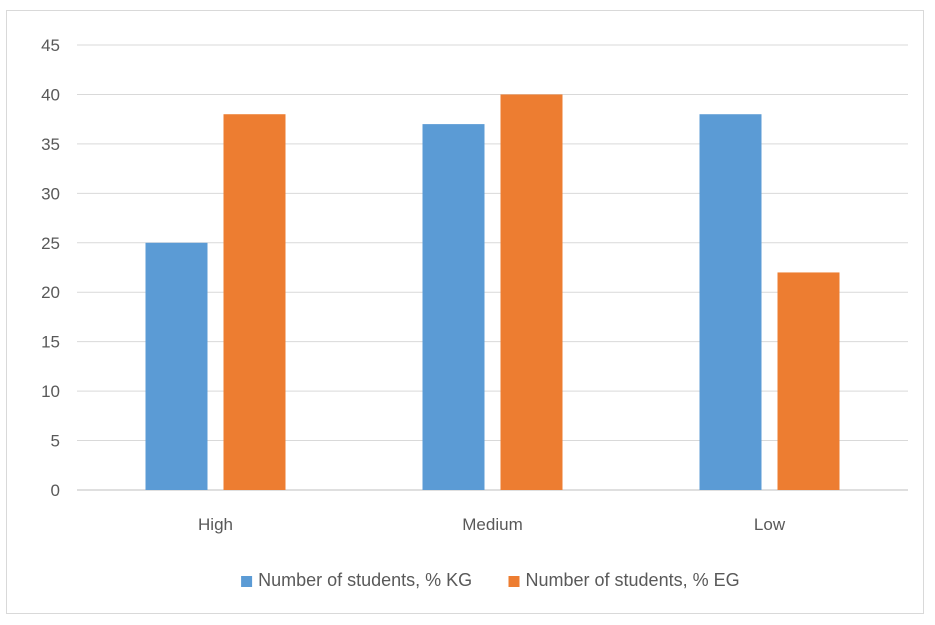 The image size is (935, 625). Describe the element at coordinates (633, 580) in the screenshot. I see `legend-label: Number of students, % EG` at that location.